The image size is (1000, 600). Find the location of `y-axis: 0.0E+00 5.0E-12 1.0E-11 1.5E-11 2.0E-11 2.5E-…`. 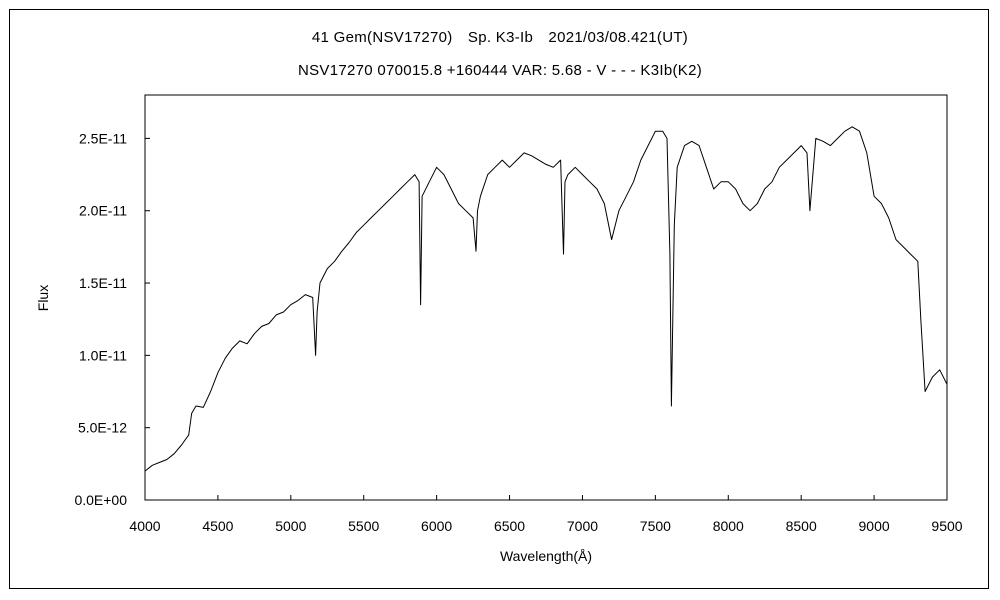

y-axis: 0.0E+00 5.0E-12 1.0E-11 1.5E-11 2.0E-11 2.5E-… is located at coordinates (112, 319).